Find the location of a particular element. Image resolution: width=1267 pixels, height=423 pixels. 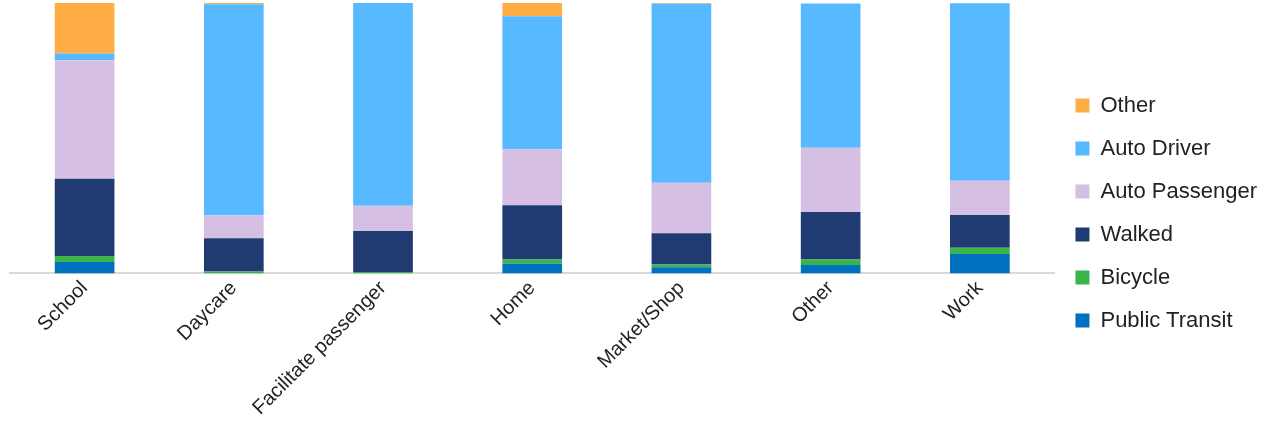

legend-label: Public Transit is located at coordinates (1166, 319).